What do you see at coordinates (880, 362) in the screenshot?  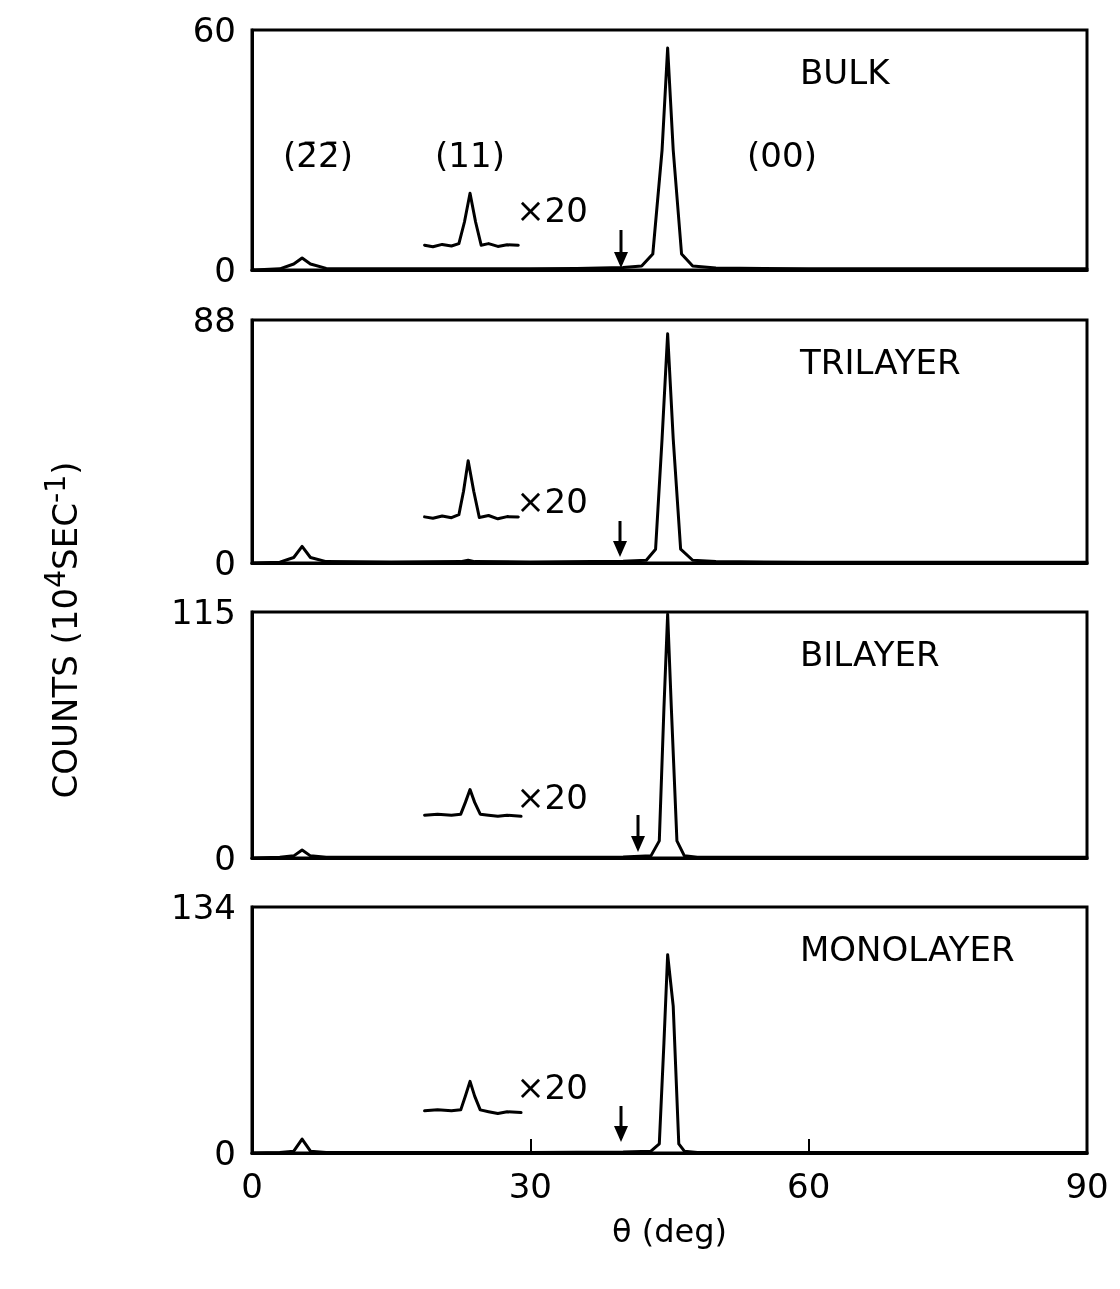 I see `text: TRILAYER` at bounding box center [880, 362].